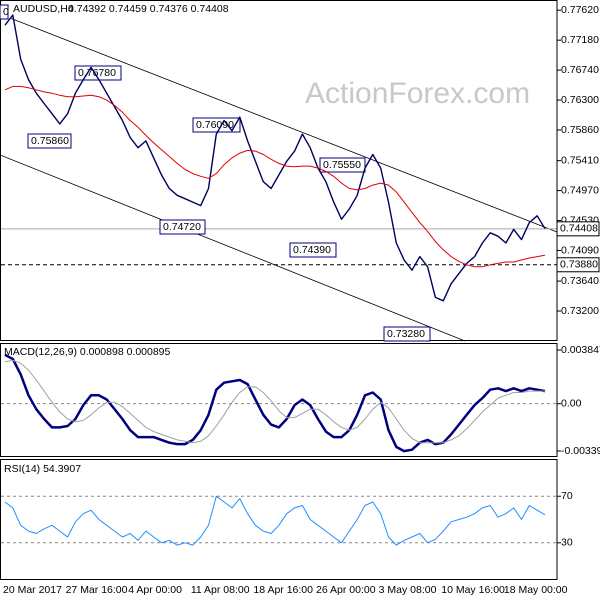 This screenshot has width=600, height=600. What do you see at coordinates (148, 9) in the screenshot?
I see `chart-subtitle: 0.74392 0.74459 0.74376 0.74408` at bounding box center [148, 9].